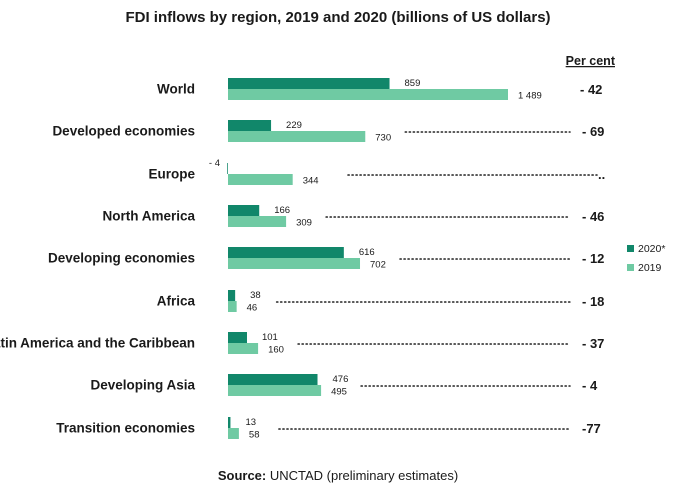  What do you see at coordinates (341, 379) in the screenshot?
I see `data-label-2020: 476` at bounding box center [341, 379].